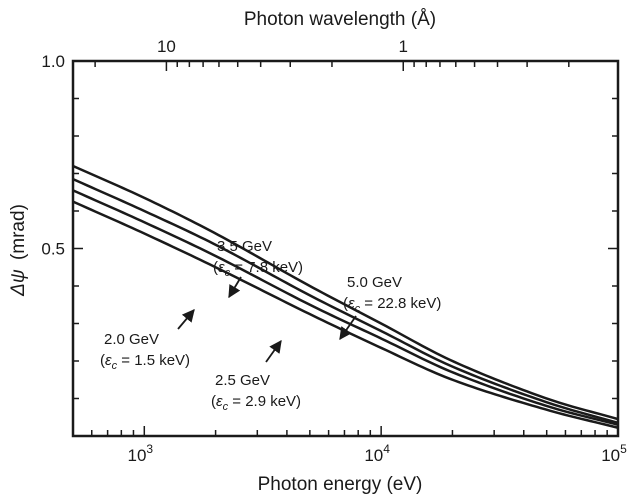  I want to click on annotation-energy: 3.5 GeV, so click(244, 246).